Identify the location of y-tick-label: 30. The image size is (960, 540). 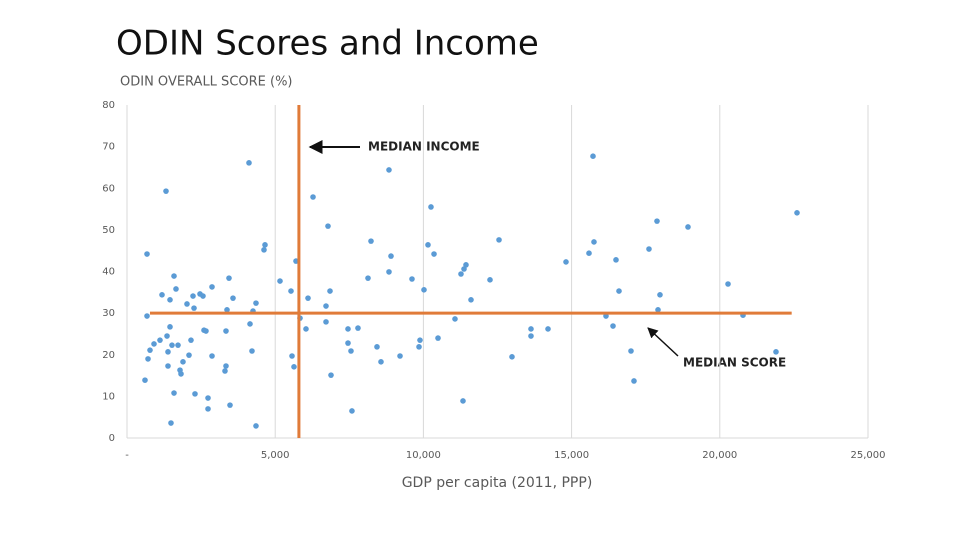
(108, 313).